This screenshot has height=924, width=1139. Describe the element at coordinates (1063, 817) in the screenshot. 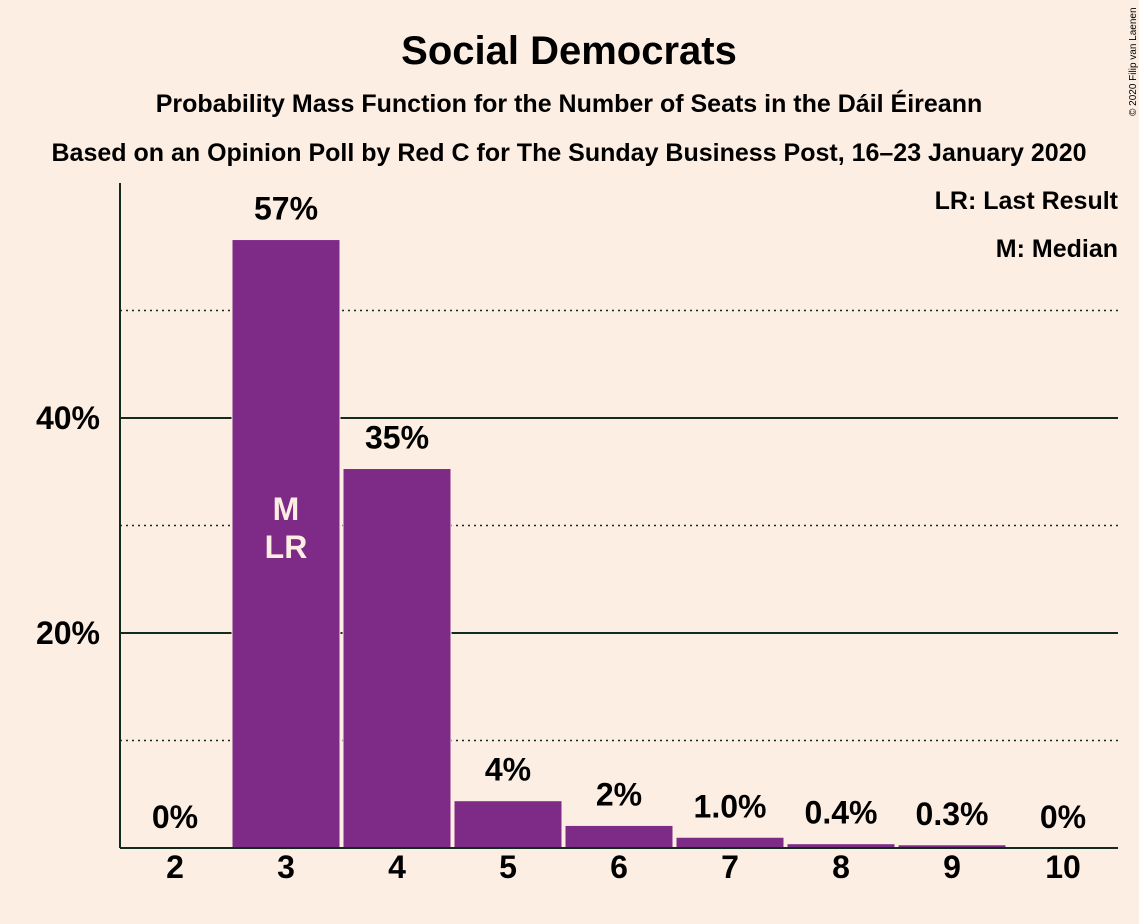

I see `data-label-10: 0%` at that location.